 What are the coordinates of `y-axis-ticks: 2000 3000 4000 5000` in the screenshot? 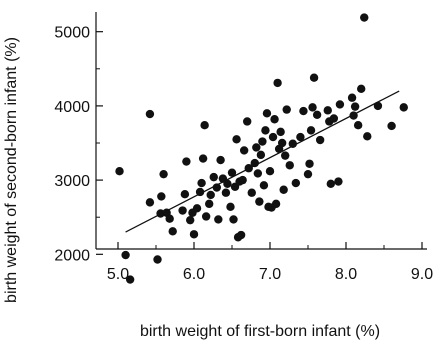 It's located at (78, 144).